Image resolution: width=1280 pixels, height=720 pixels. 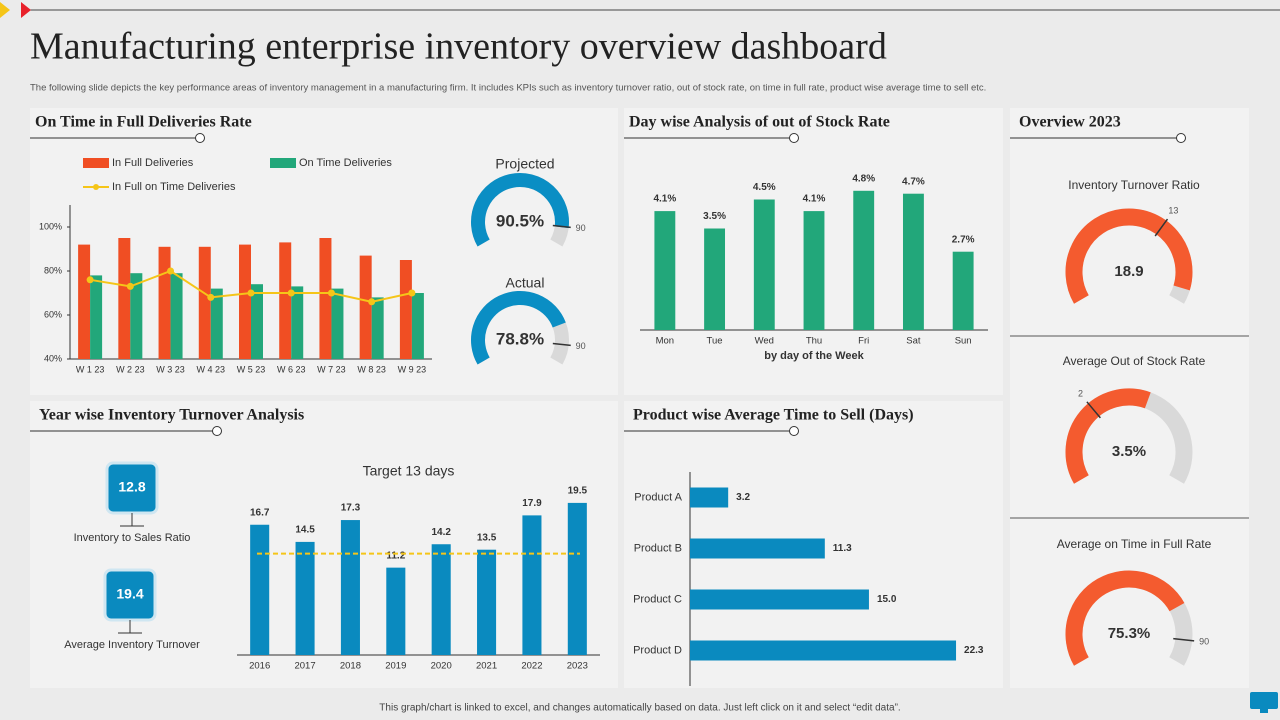 I want to click on value-label: 14.5, so click(x=305, y=530).